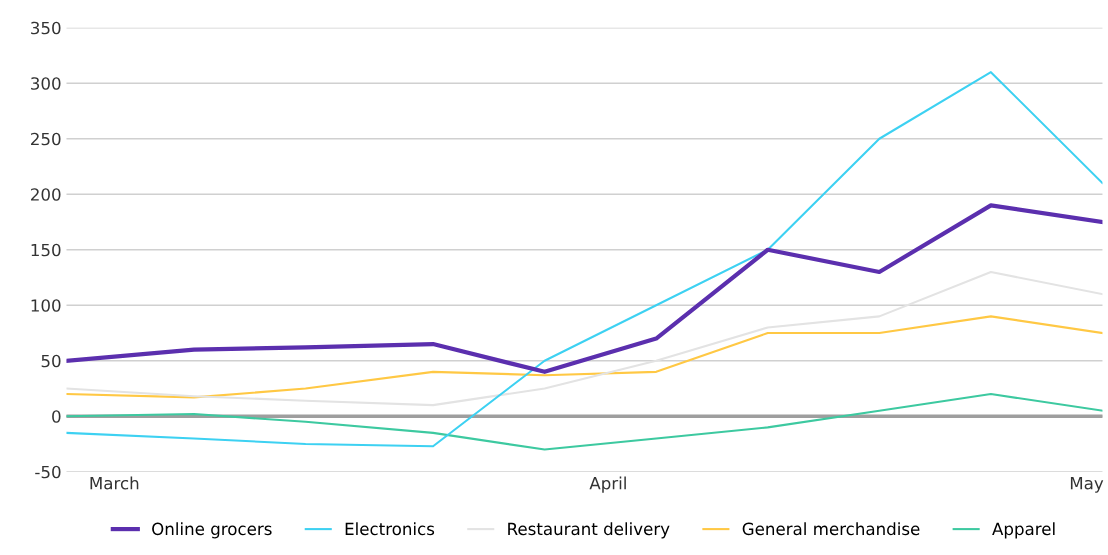 Image resolution: width=1108 pixels, height=555 pixels. I want to click on y-tick-label: 100, so click(46, 305).